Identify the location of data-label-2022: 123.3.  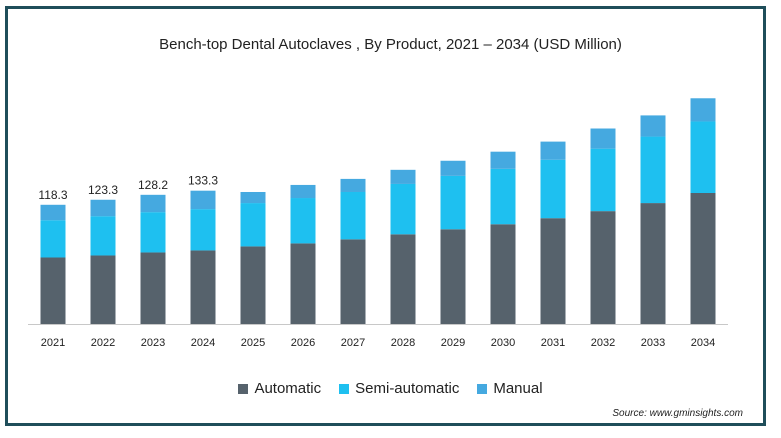
(103, 190).